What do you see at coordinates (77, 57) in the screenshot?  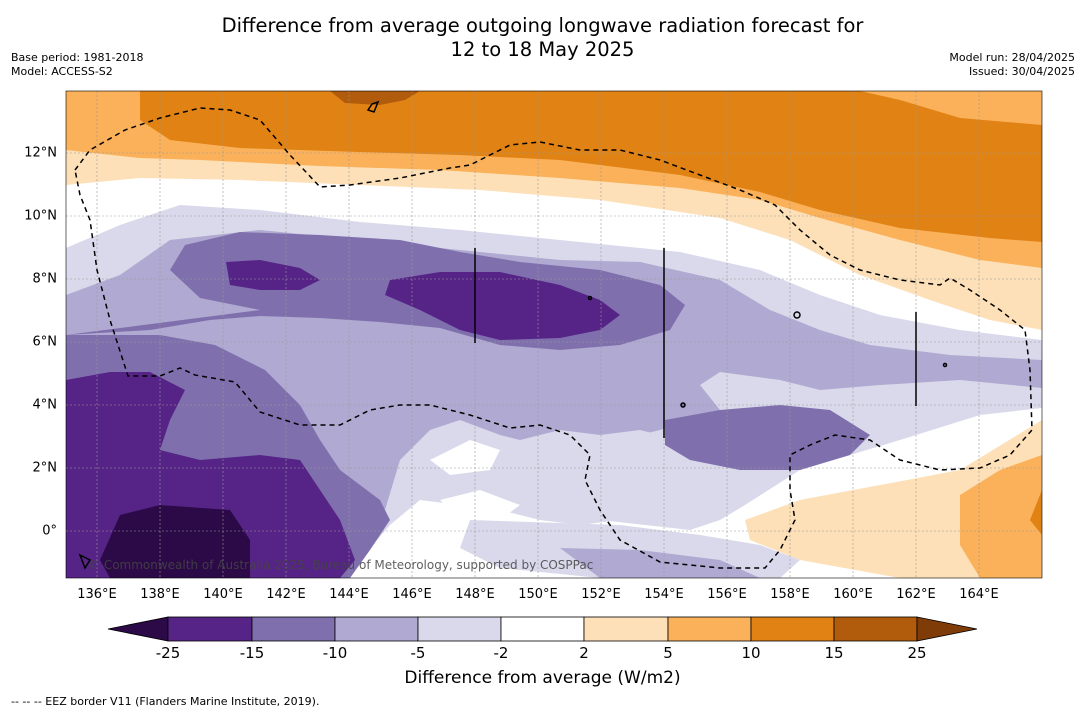 I see `base-period: Base period: 1981-2018` at bounding box center [77, 57].